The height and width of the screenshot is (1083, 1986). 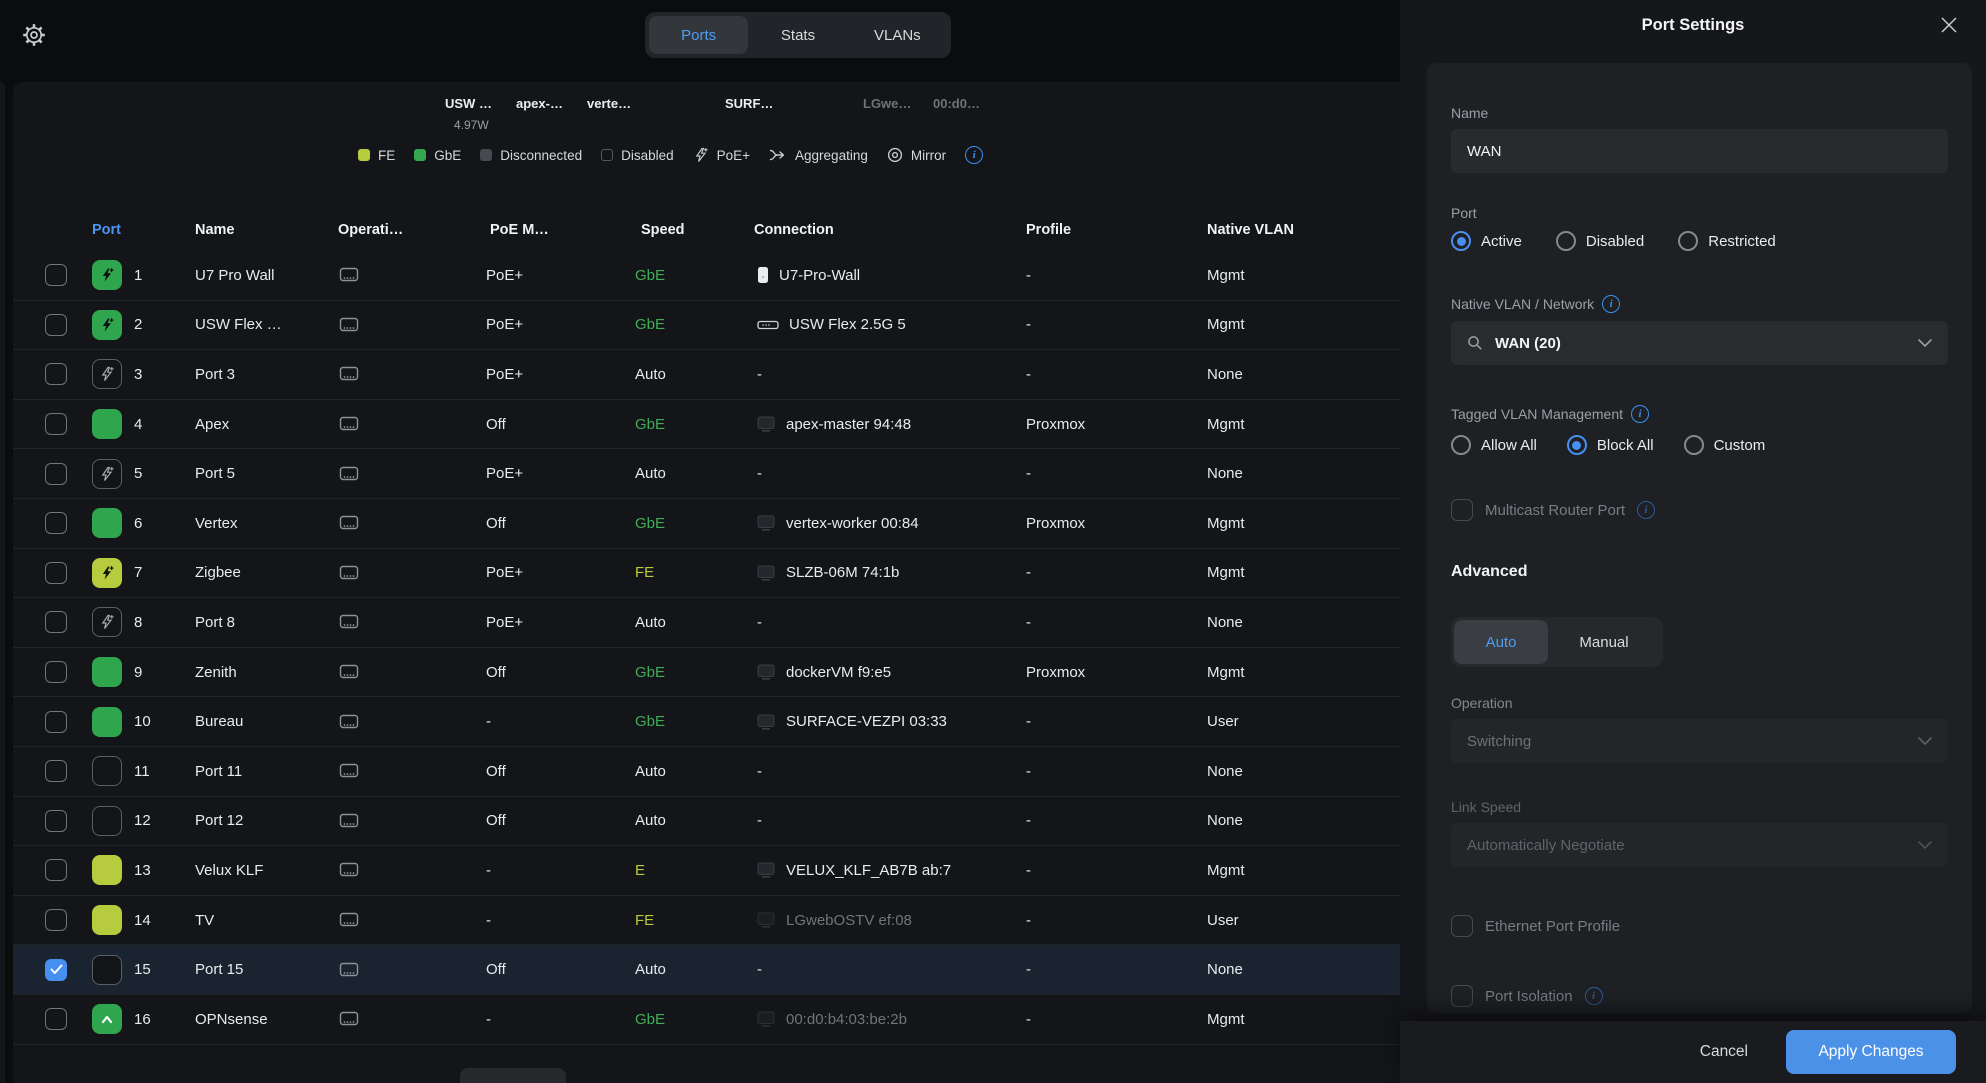 What do you see at coordinates (142, 771) in the screenshot?
I see `port-number: 11` at bounding box center [142, 771].